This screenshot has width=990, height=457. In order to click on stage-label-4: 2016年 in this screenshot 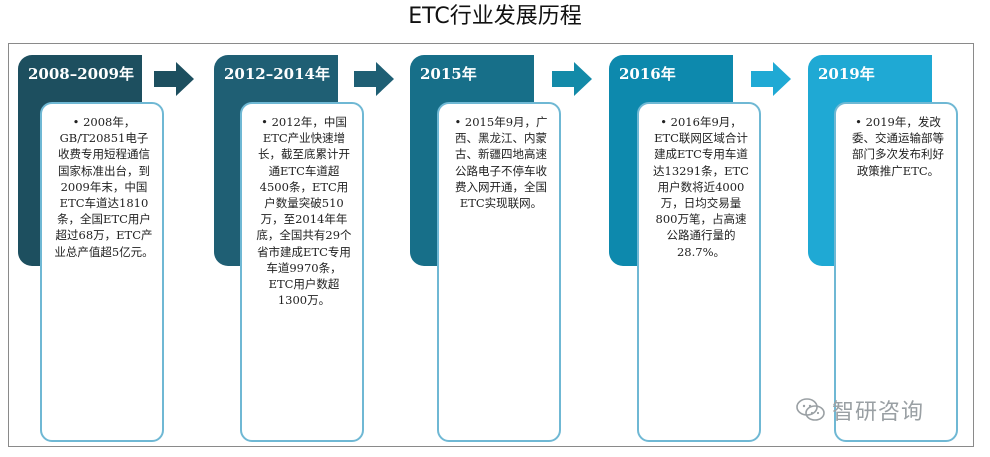, I will do `click(647, 74)`.